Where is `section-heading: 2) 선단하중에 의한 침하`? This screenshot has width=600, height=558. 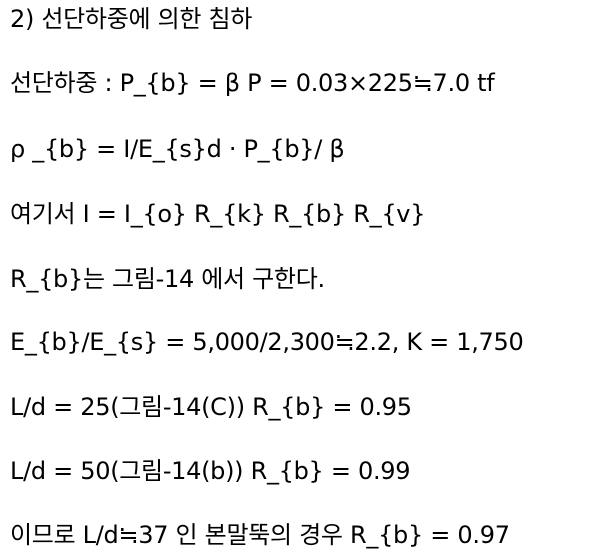
section-heading: 2) 선단하중에 의한 침하 is located at coordinates (131, 19).